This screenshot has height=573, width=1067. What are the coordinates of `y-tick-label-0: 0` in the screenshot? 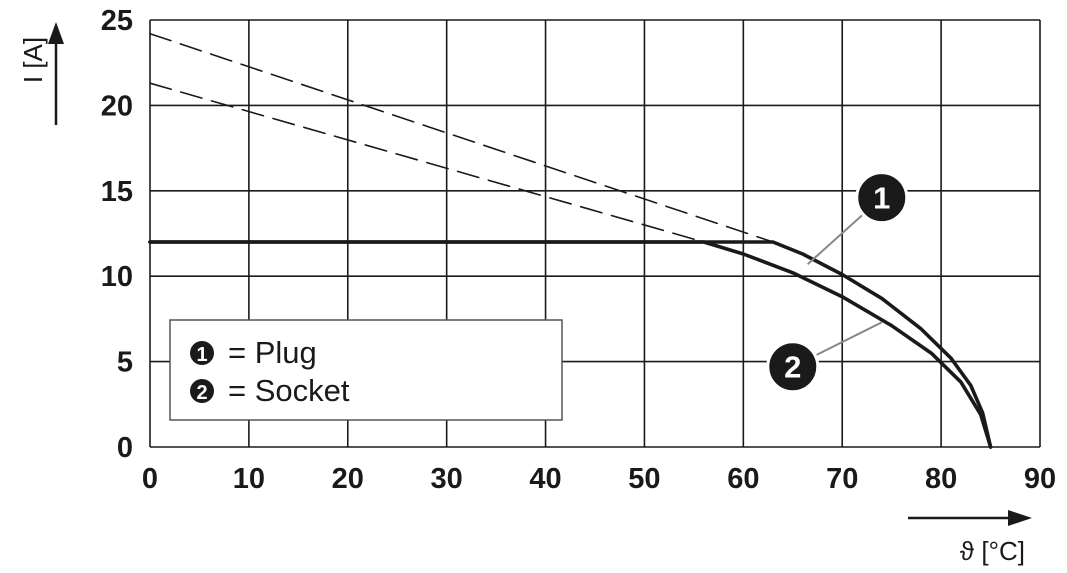 It's located at (125, 448).